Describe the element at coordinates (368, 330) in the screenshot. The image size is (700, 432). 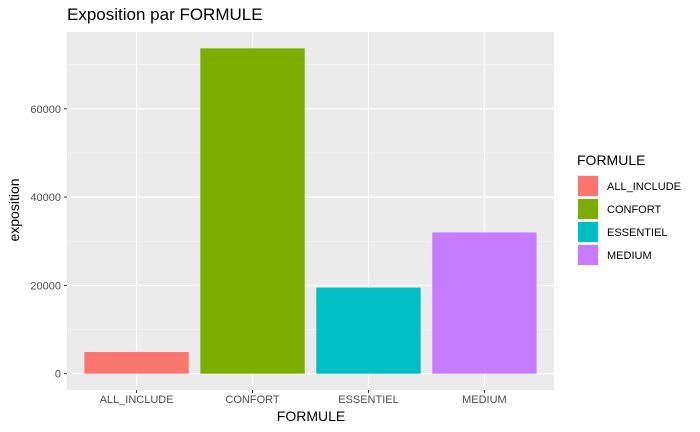
I see `bar-essentiel` at that location.